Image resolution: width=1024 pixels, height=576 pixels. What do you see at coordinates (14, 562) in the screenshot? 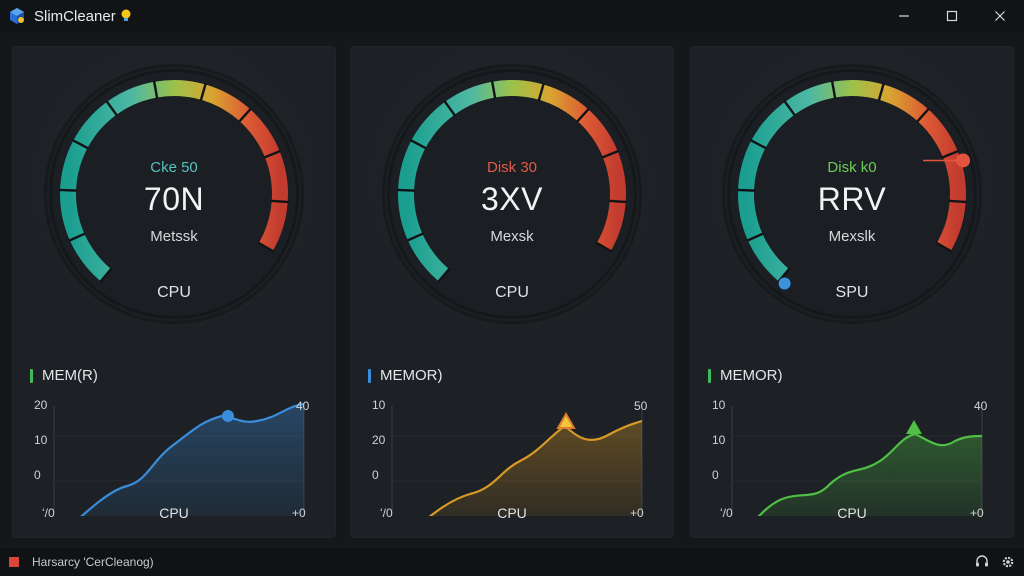
I see `status-square-icon` at bounding box center [14, 562].